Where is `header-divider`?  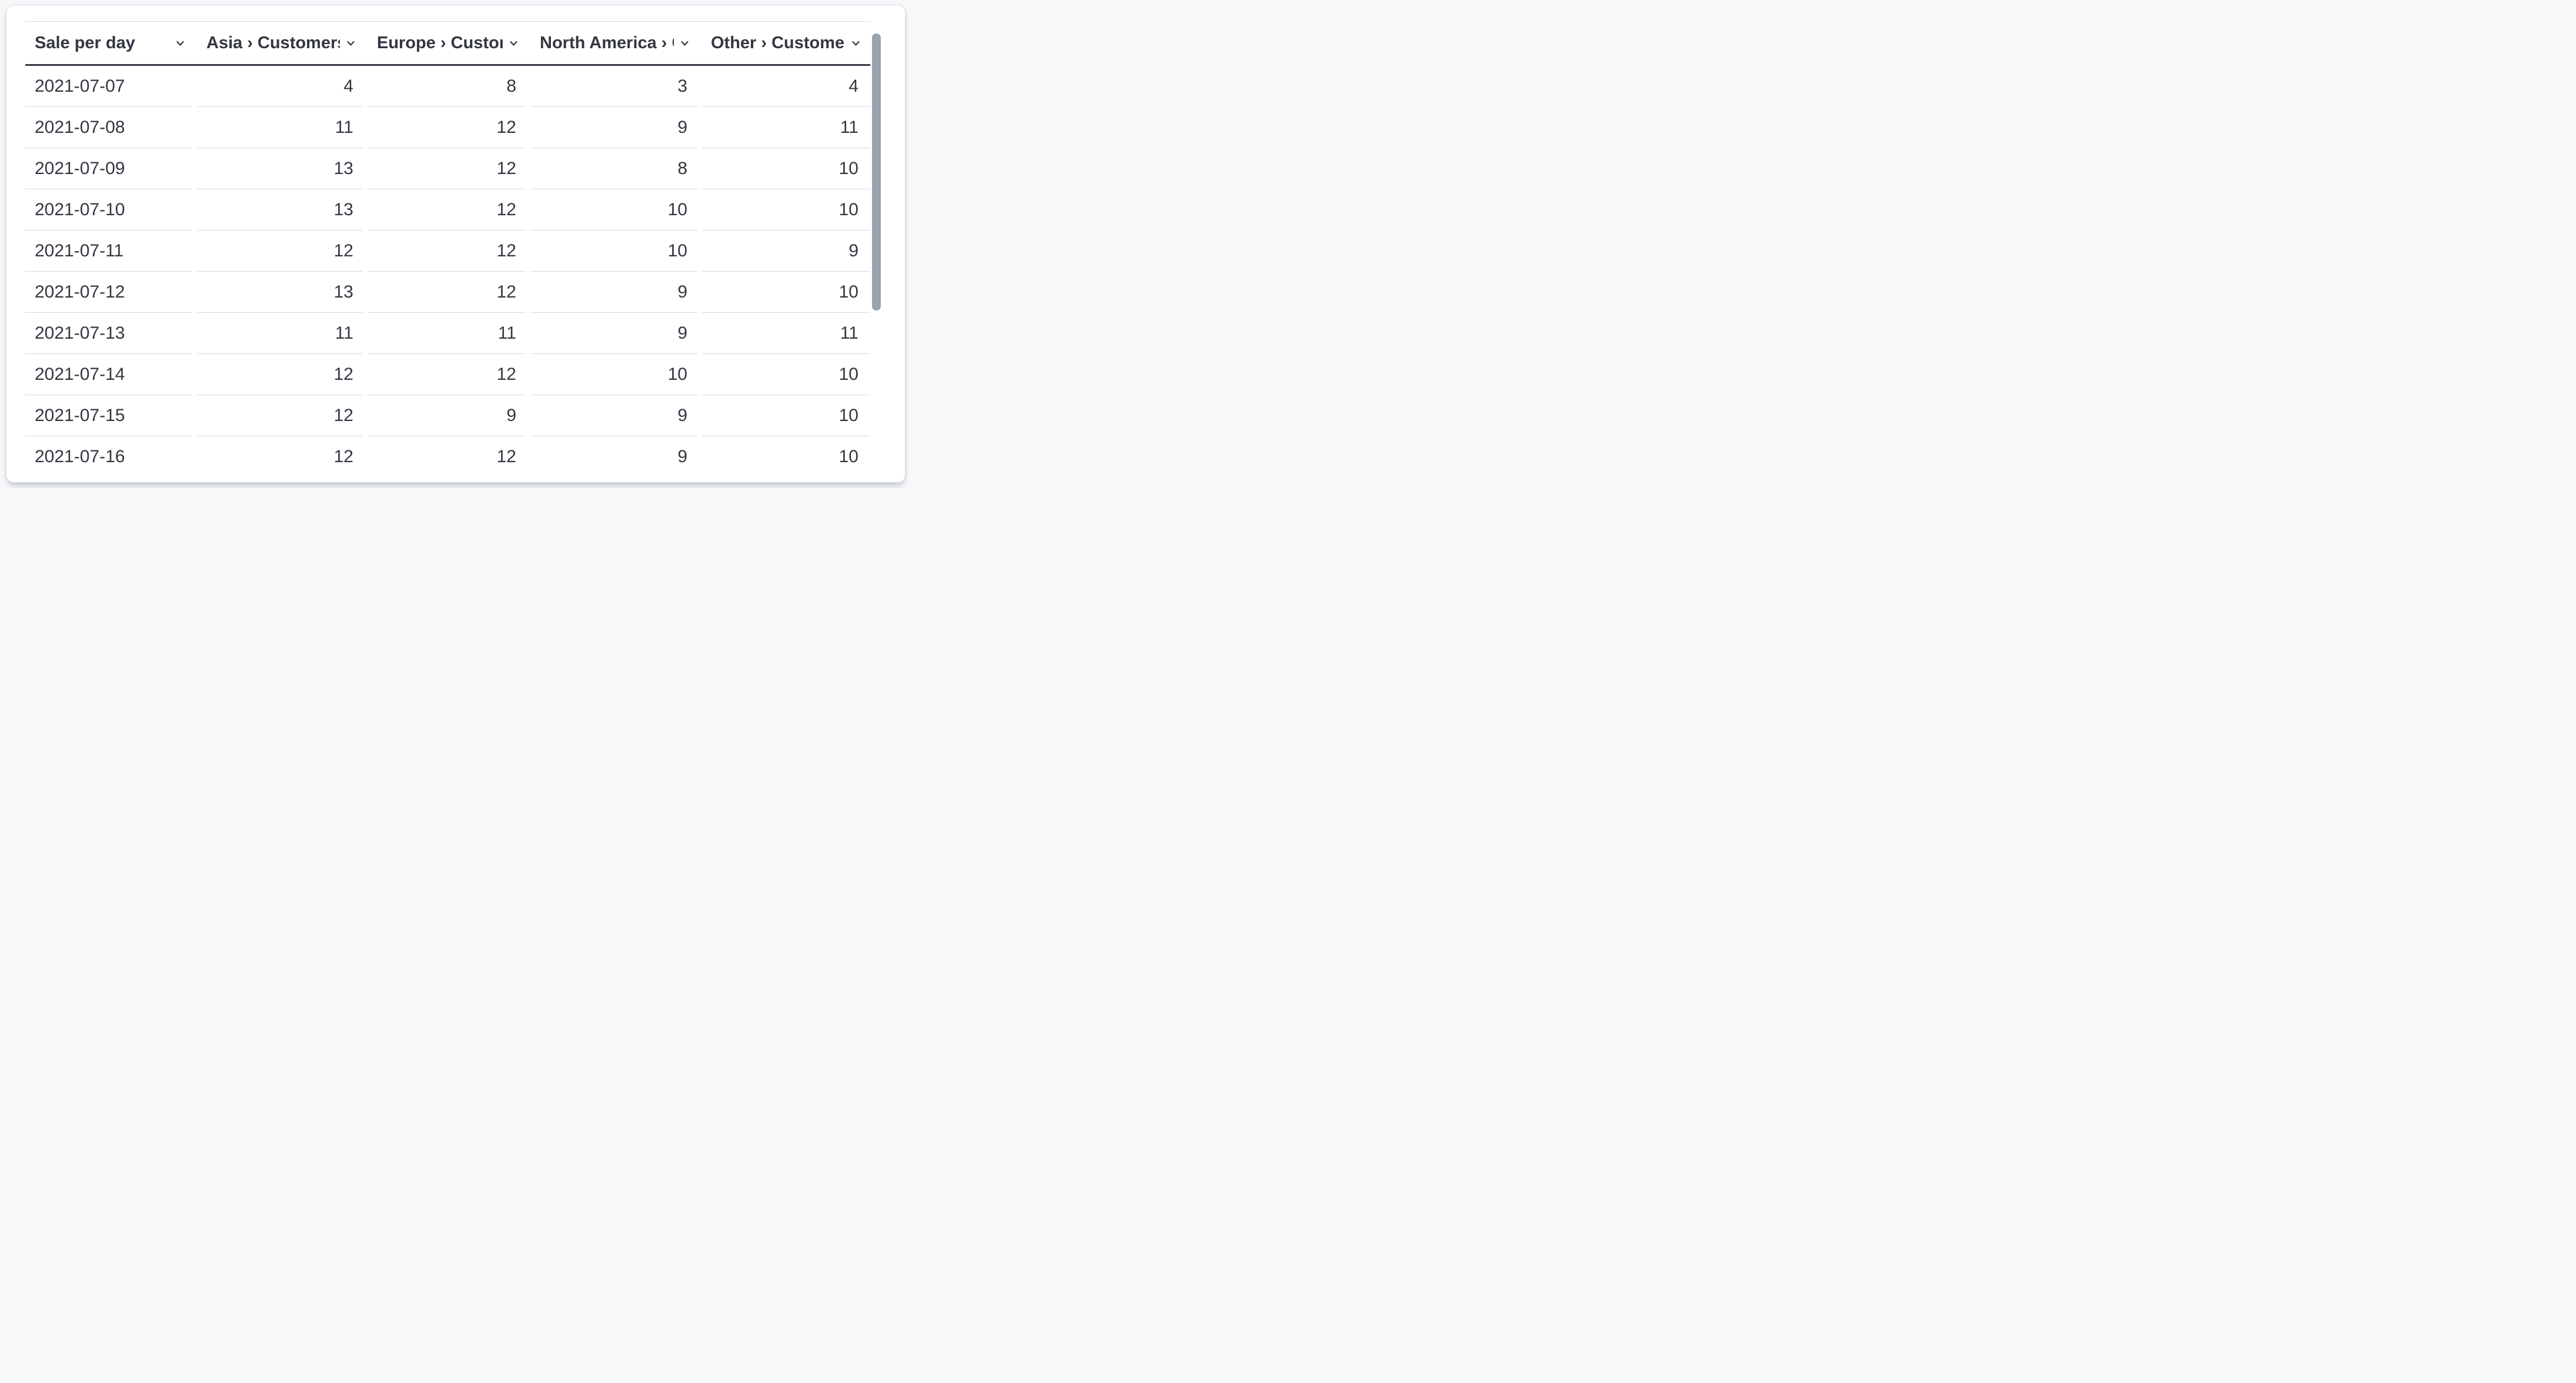
header-divider is located at coordinates (447, 65).